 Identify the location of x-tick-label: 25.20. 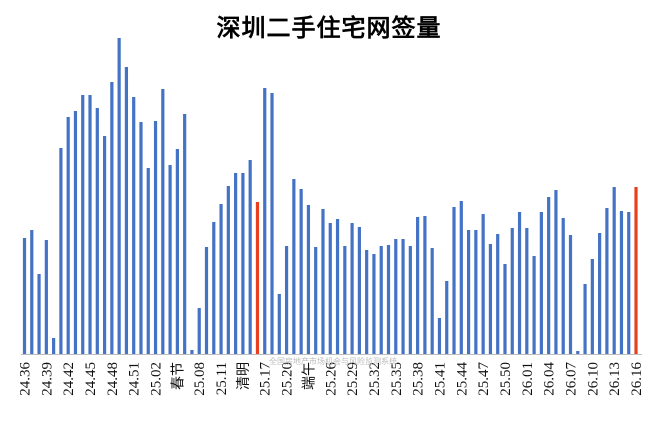
(288, 379).